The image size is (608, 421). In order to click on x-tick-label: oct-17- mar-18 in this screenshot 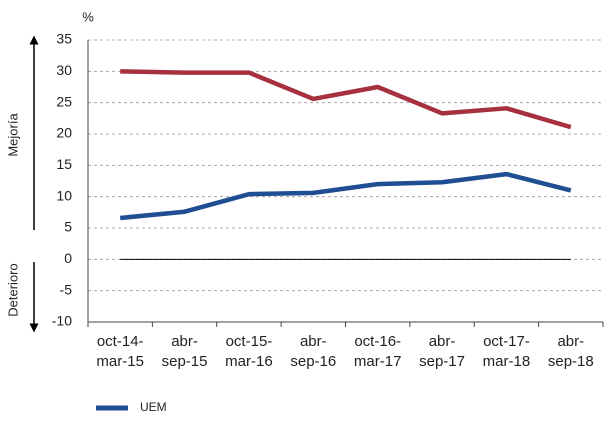, I will do `click(507, 351)`.